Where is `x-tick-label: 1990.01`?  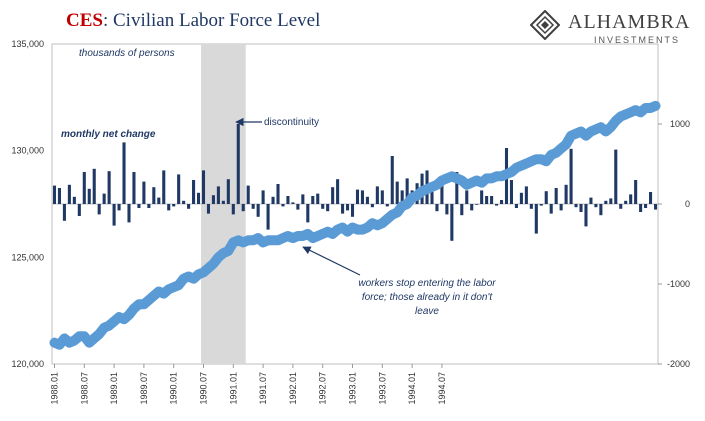
x-tick-label: 1990.01 is located at coordinates (174, 388).